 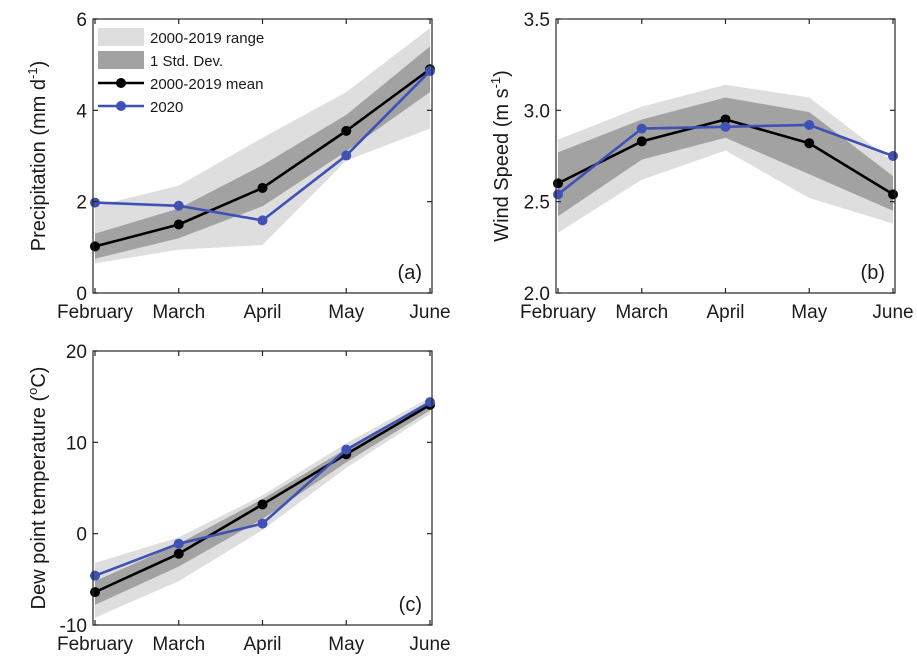 I want to click on legend-item: 2000-2019 range, so click(x=181, y=37).